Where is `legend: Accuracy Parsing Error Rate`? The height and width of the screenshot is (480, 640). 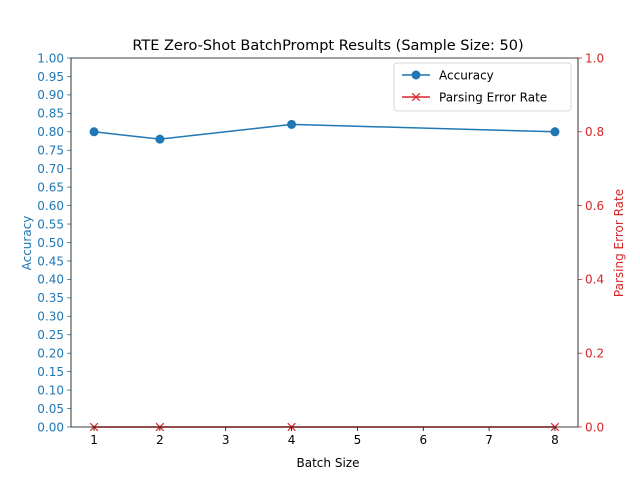 legend: Accuracy Parsing Error Rate is located at coordinates (482, 87).